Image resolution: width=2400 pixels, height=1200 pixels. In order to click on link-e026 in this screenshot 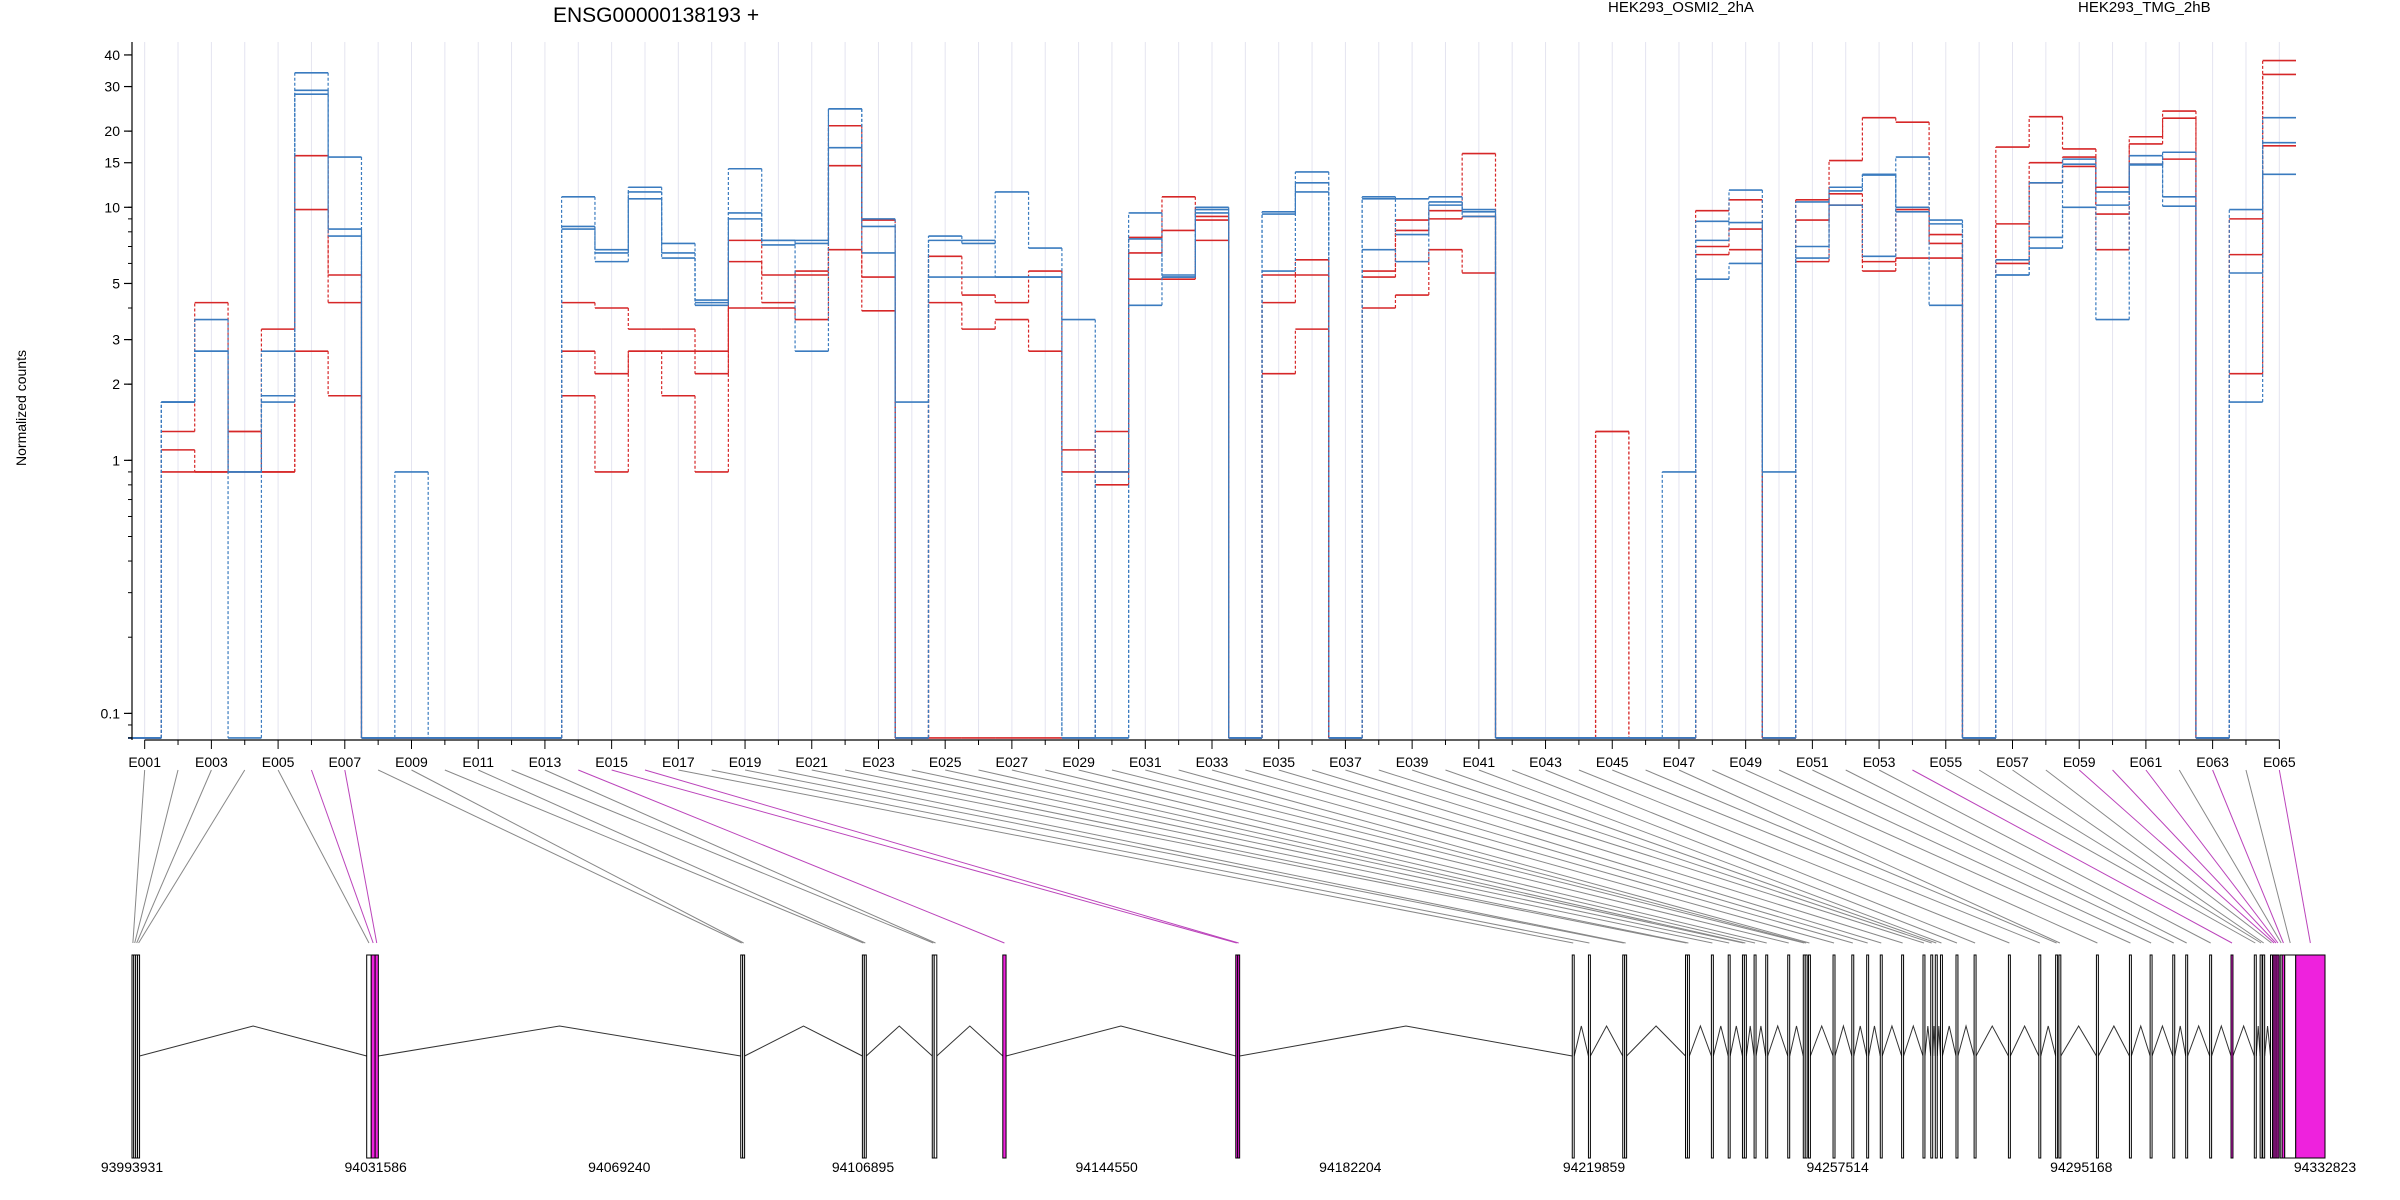, I will do `click(1362, 856)`.